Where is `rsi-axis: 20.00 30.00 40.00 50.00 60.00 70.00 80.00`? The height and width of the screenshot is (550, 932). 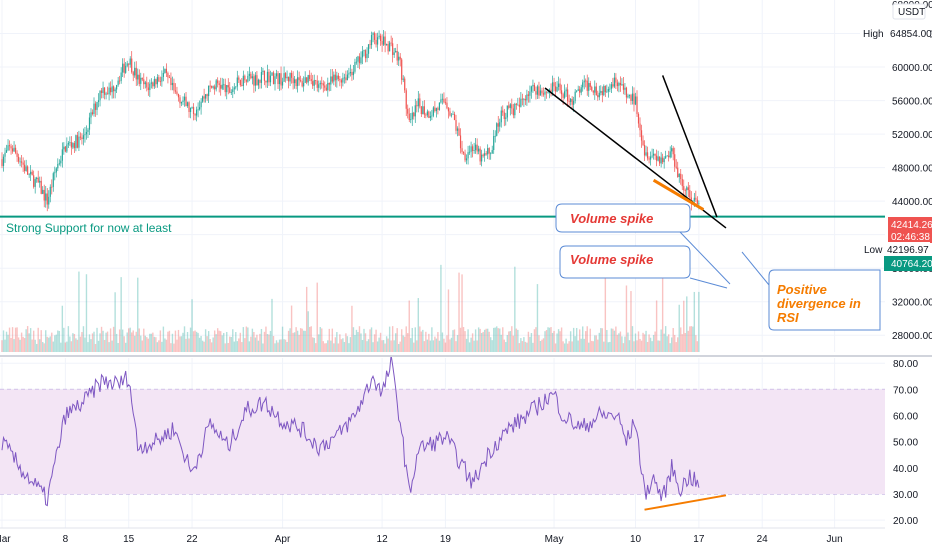
rsi-axis: 20.00 30.00 40.00 50.00 60.00 70.00 80.00 is located at coordinates (905, 443).